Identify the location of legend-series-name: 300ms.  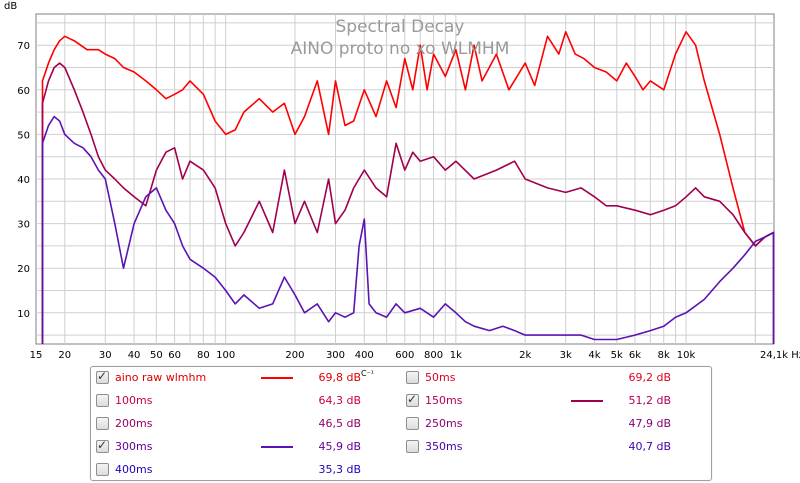
(134, 446).